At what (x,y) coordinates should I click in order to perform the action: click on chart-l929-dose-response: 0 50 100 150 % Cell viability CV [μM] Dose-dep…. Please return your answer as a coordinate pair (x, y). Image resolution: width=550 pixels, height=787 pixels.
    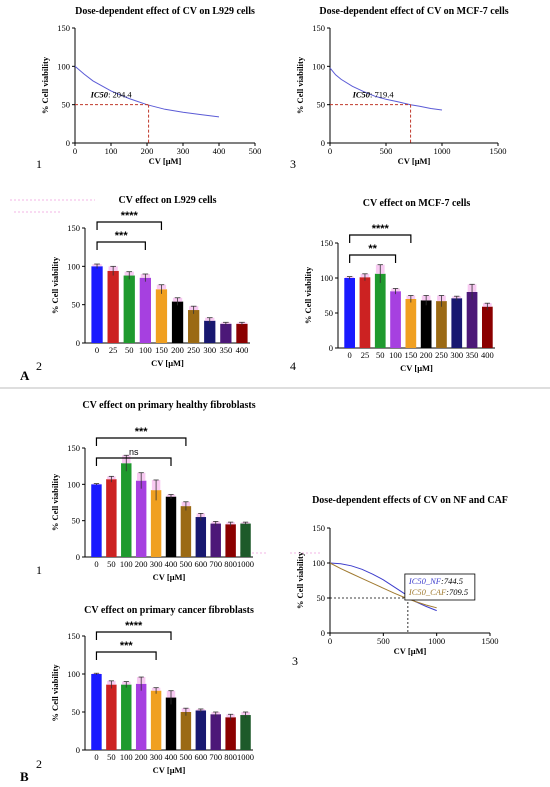
    Looking at the image, I should click on (150, 86).